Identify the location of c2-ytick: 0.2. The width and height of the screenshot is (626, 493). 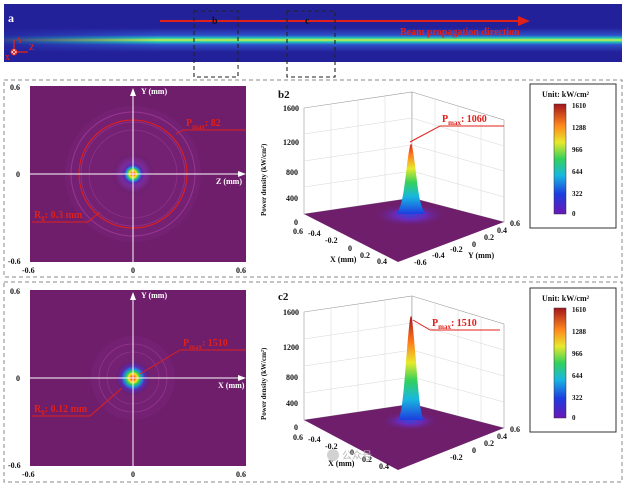
(489, 443).